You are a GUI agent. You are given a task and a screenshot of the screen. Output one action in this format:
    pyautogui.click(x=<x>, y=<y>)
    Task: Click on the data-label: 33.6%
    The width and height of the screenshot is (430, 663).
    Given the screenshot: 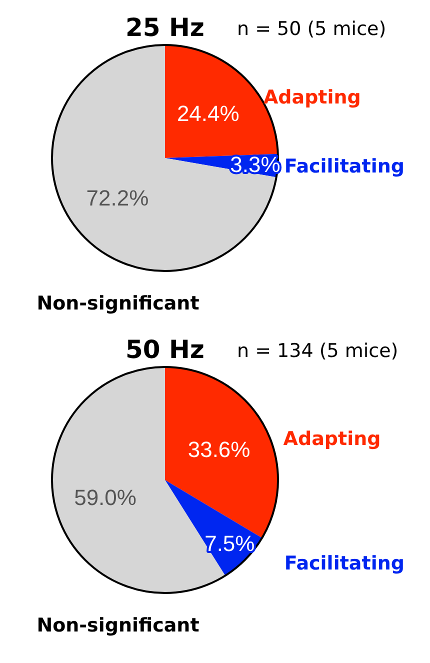 What is the action you would take?
    pyautogui.click(x=219, y=449)
    